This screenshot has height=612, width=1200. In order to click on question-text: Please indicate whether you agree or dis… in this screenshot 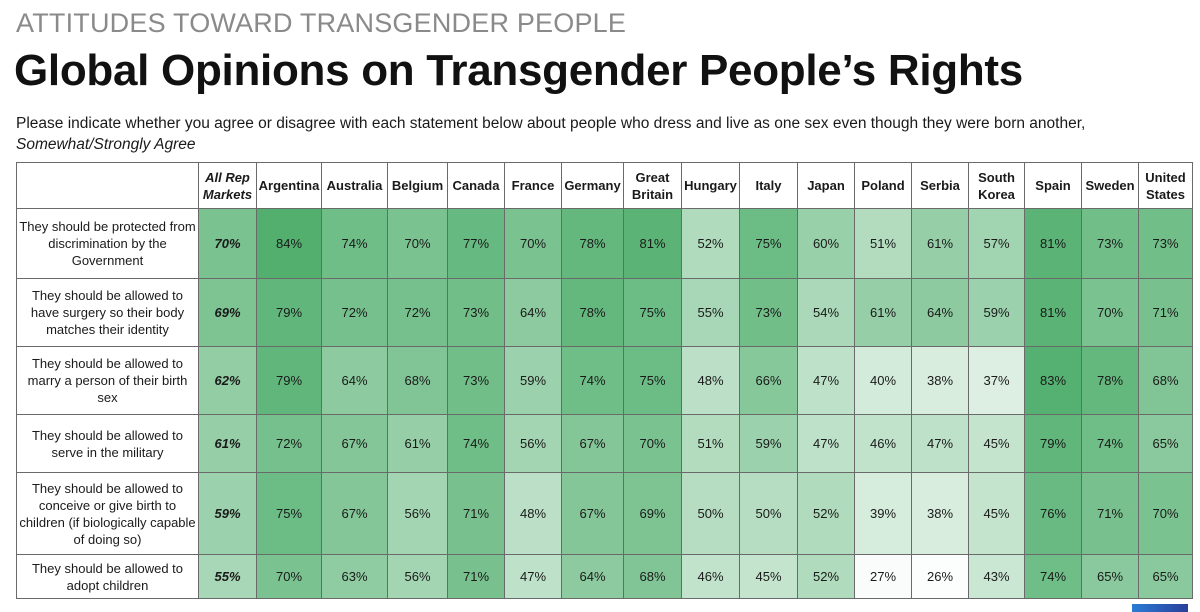, I will do `click(601, 134)`.